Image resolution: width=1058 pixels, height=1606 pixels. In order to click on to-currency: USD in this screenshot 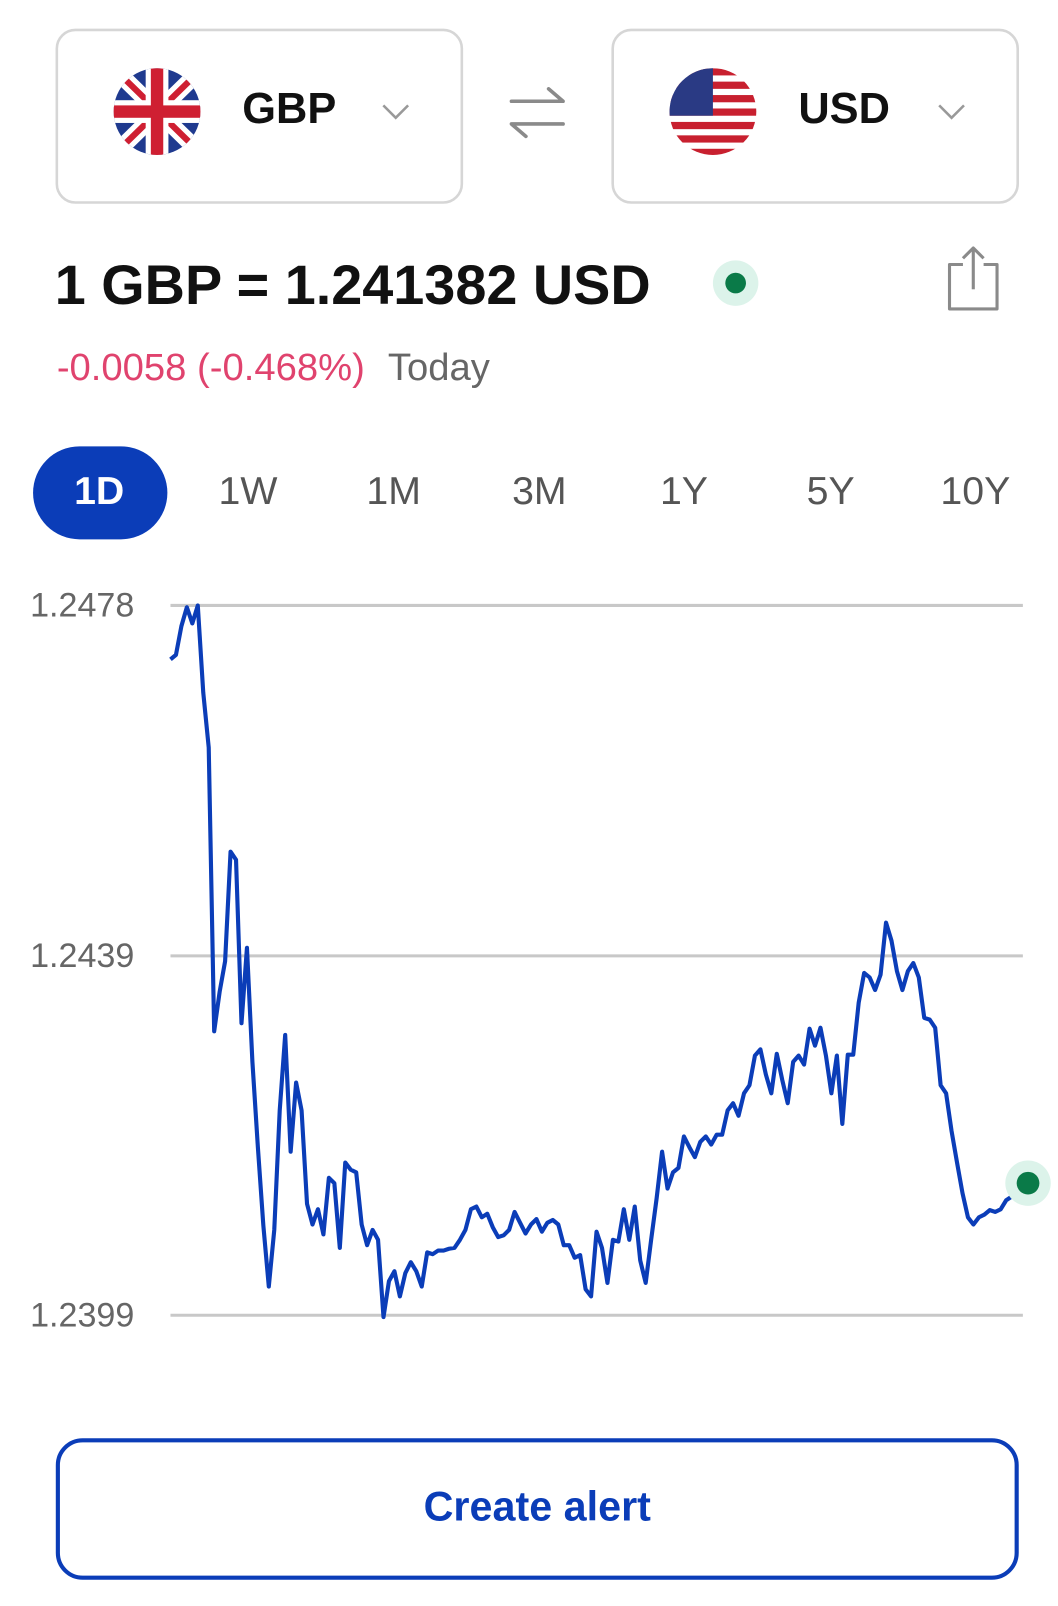, I will do `click(844, 109)`.